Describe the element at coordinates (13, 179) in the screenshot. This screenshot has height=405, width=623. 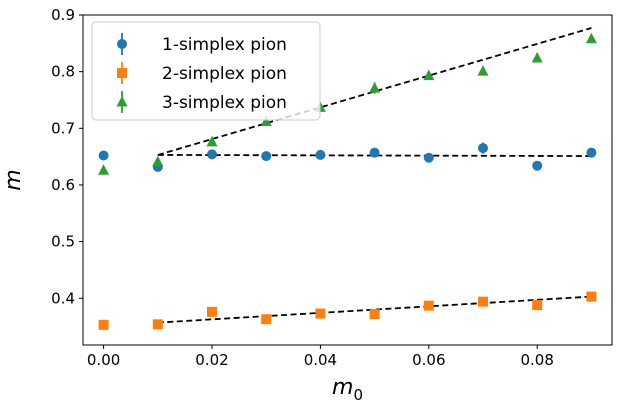
I see `y-axis-label: m` at that location.